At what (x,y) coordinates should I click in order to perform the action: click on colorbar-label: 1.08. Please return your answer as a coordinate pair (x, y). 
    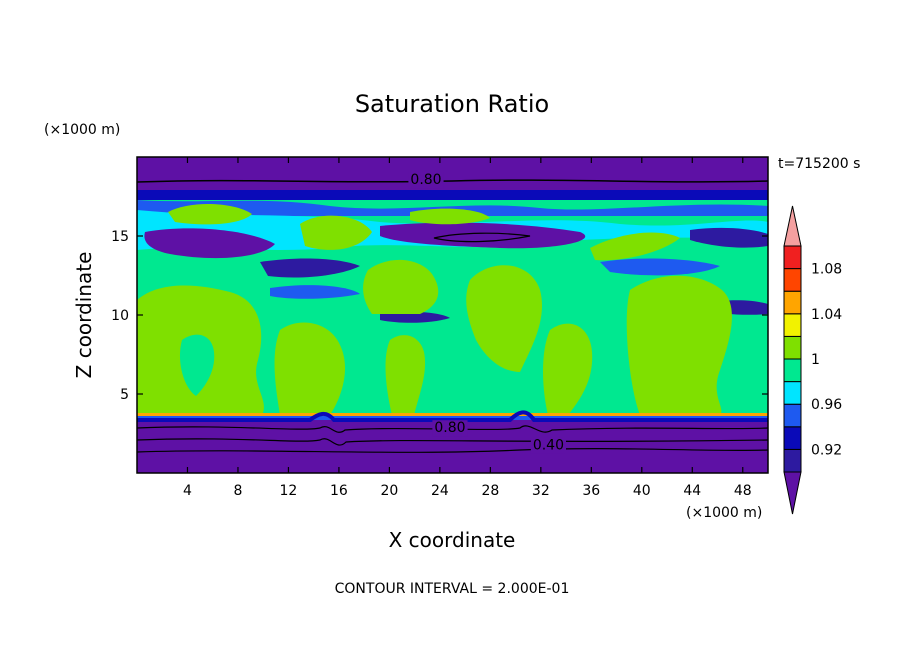
    Looking at the image, I should click on (826, 270).